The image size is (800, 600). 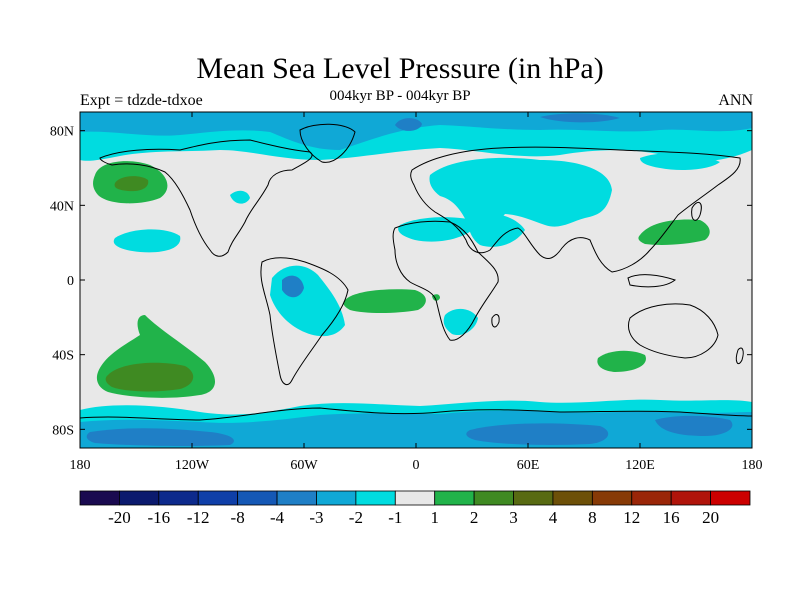 What do you see at coordinates (553, 517) in the screenshot?
I see `colorbar-label: 4` at bounding box center [553, 517].